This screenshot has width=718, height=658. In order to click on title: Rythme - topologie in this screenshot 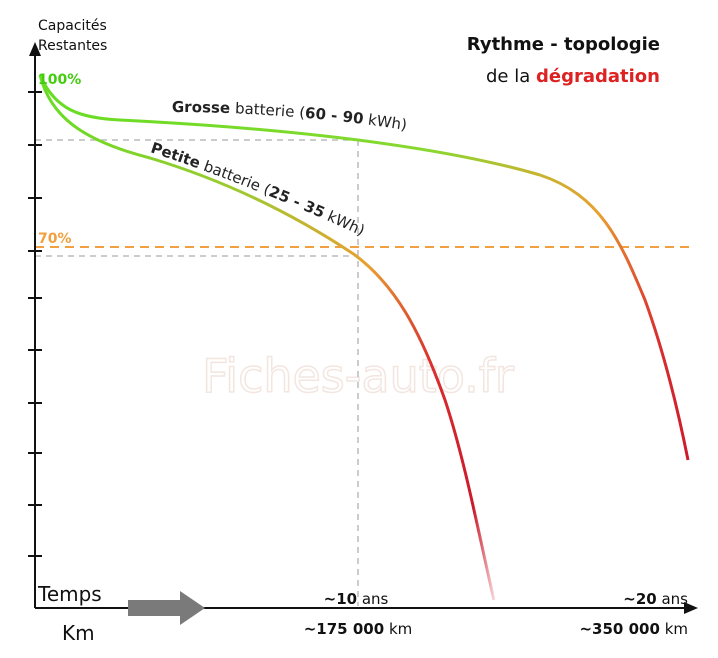, I will do `click(563, 44)`.